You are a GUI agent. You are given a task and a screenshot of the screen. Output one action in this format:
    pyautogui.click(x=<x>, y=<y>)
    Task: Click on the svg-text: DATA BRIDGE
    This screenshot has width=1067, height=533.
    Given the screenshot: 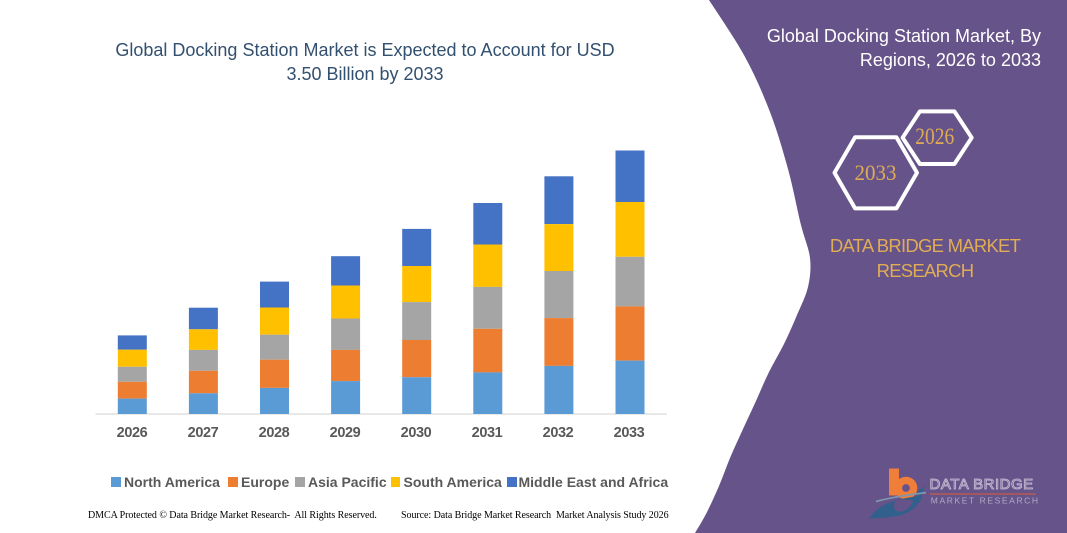 What is the action you would take?
    pyautogui.click(x=982, y=484)
    